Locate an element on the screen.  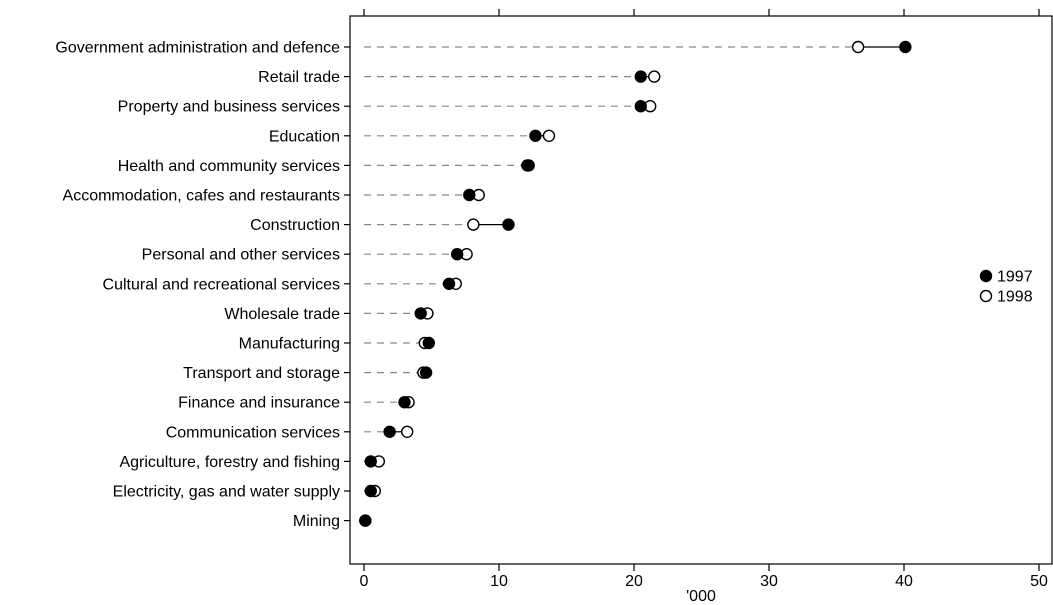
category-label: Wholesale trade is located at coordinates (282, 314).